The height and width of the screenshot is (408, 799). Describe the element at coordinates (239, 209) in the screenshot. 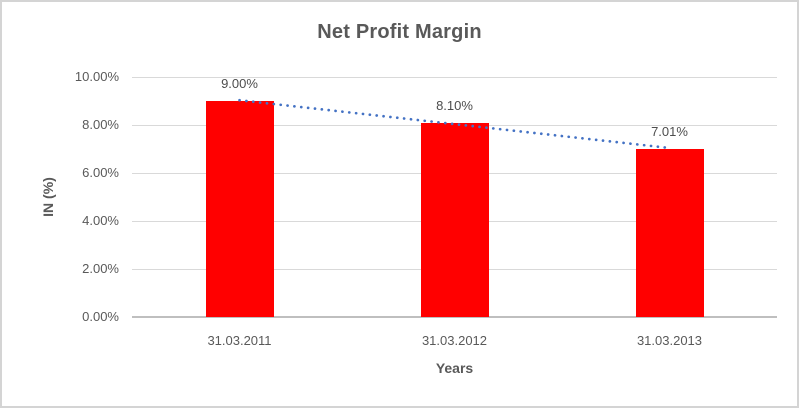

I see `bar-31.03.2011` at that location.